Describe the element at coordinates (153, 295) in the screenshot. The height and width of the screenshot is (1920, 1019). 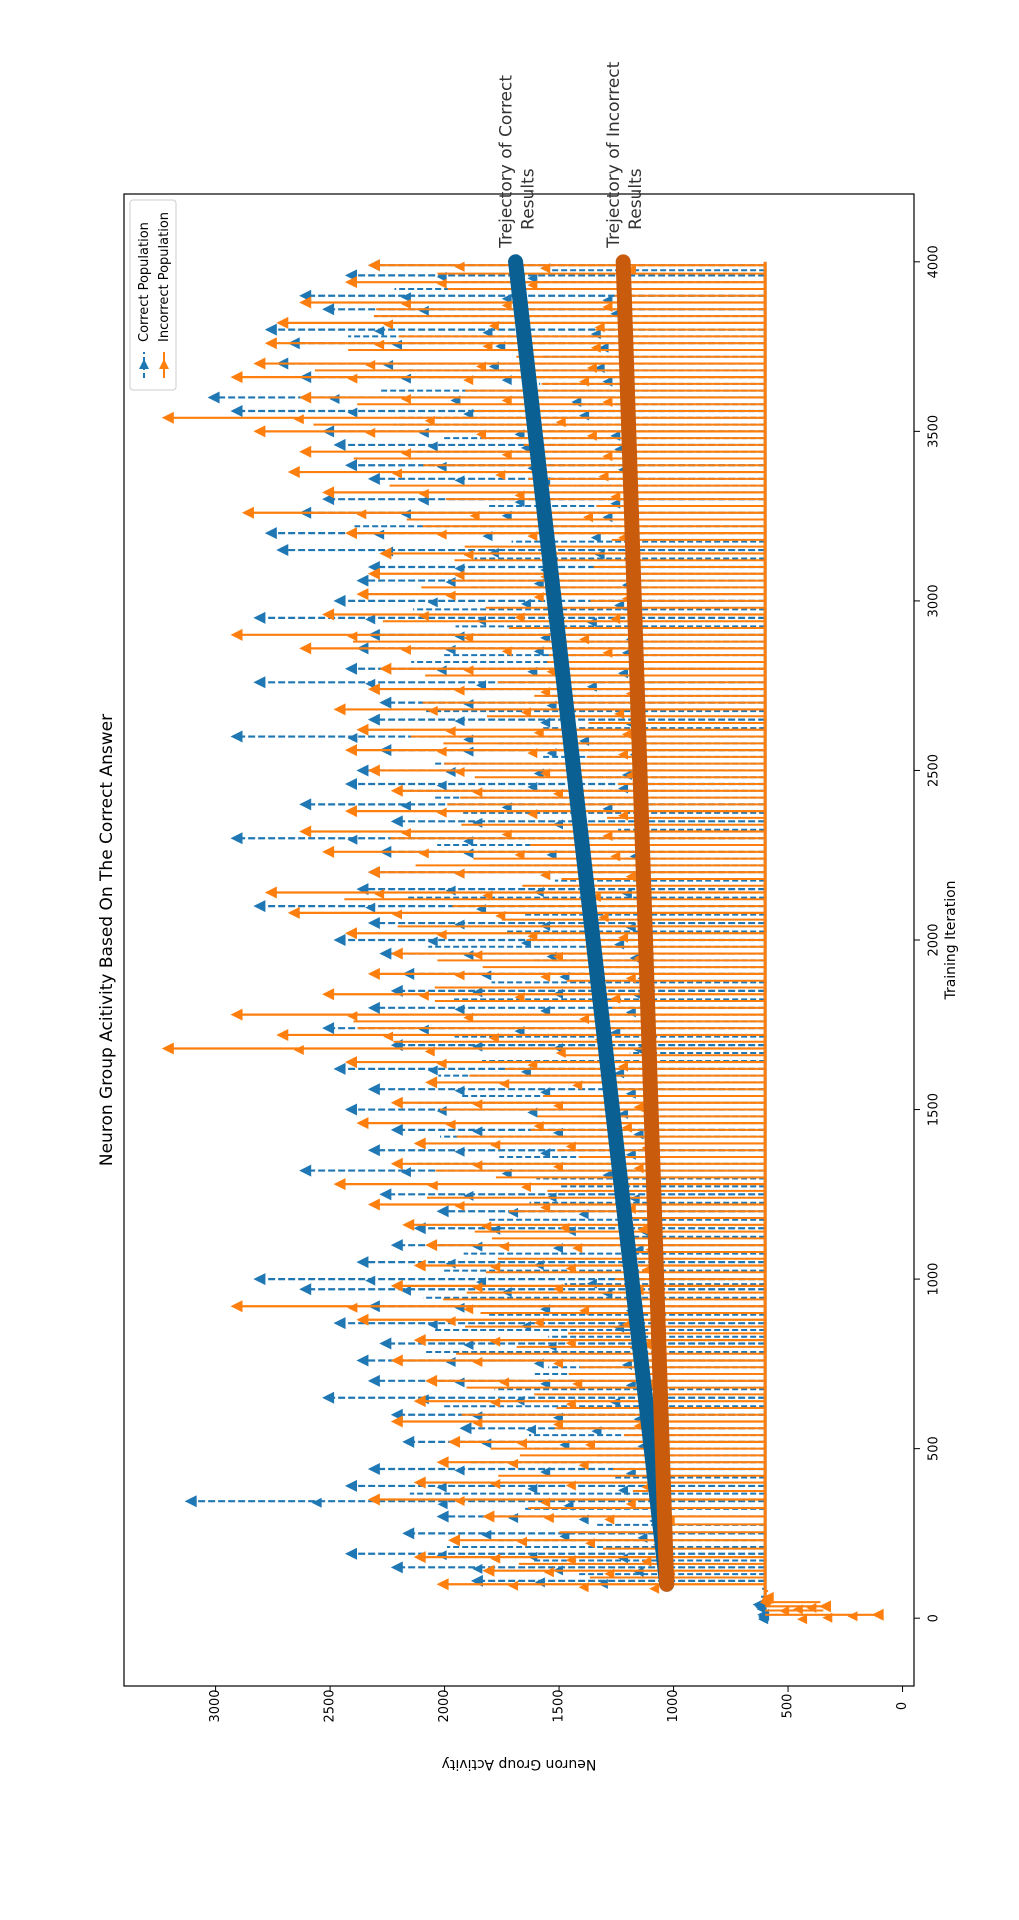
I see `legend: Correct Population Incorrect Population` at that location.